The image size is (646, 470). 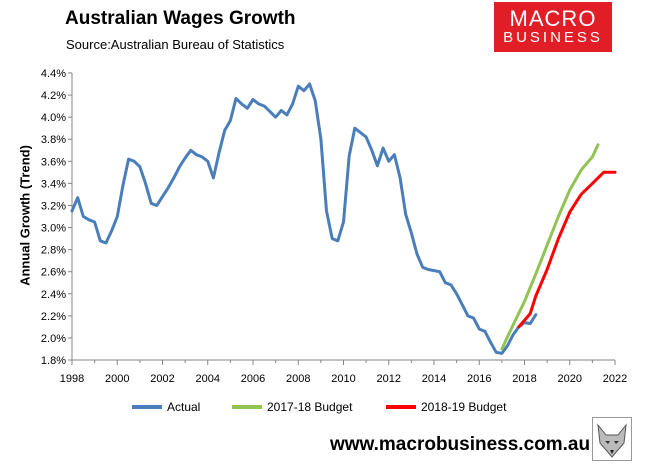 What do you see at coordinates (567, 249) in the screenshot?
I see `series-line-2018-19-budget` at bounding box center [567, 249].